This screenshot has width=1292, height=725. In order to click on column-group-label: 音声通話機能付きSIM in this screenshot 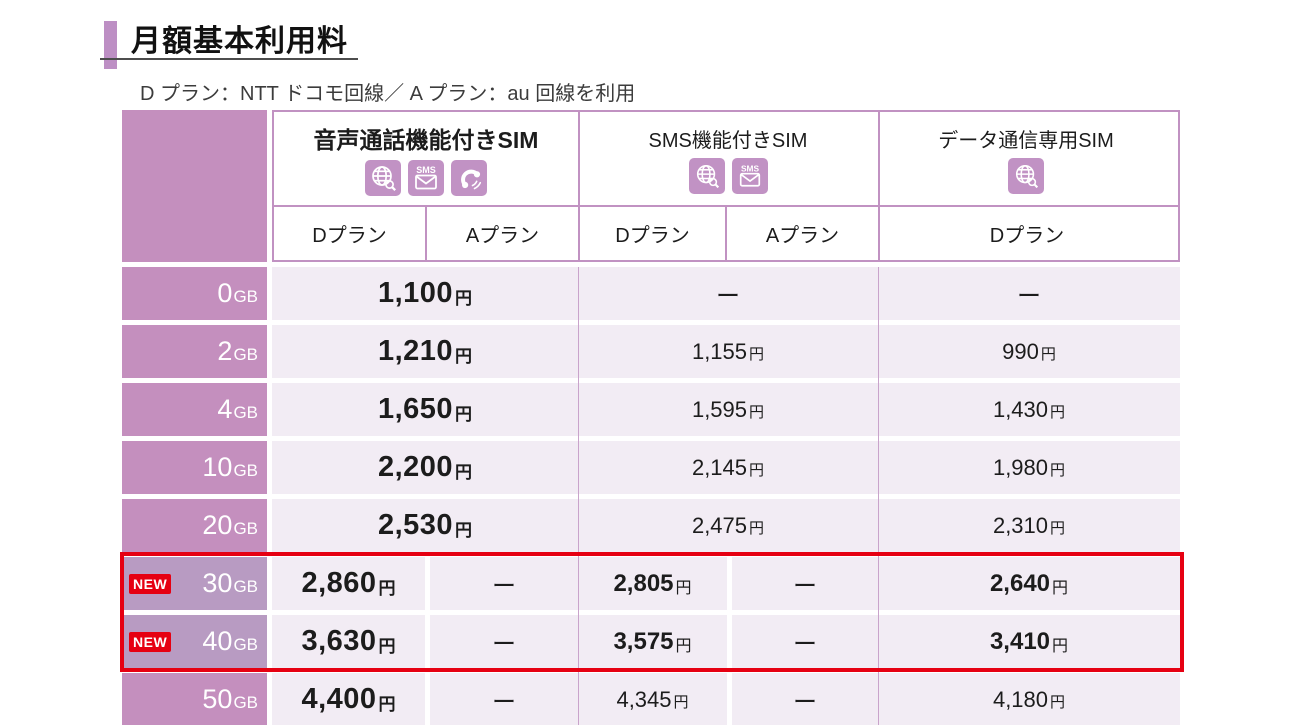, I will do `click(426, 140)`.